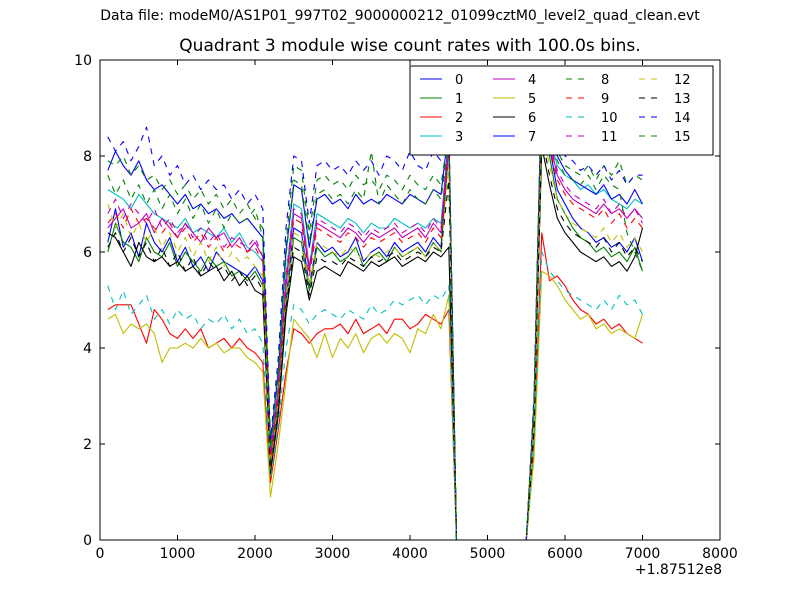  I want to click on x-tick-label: 2000, so click(255, 554).